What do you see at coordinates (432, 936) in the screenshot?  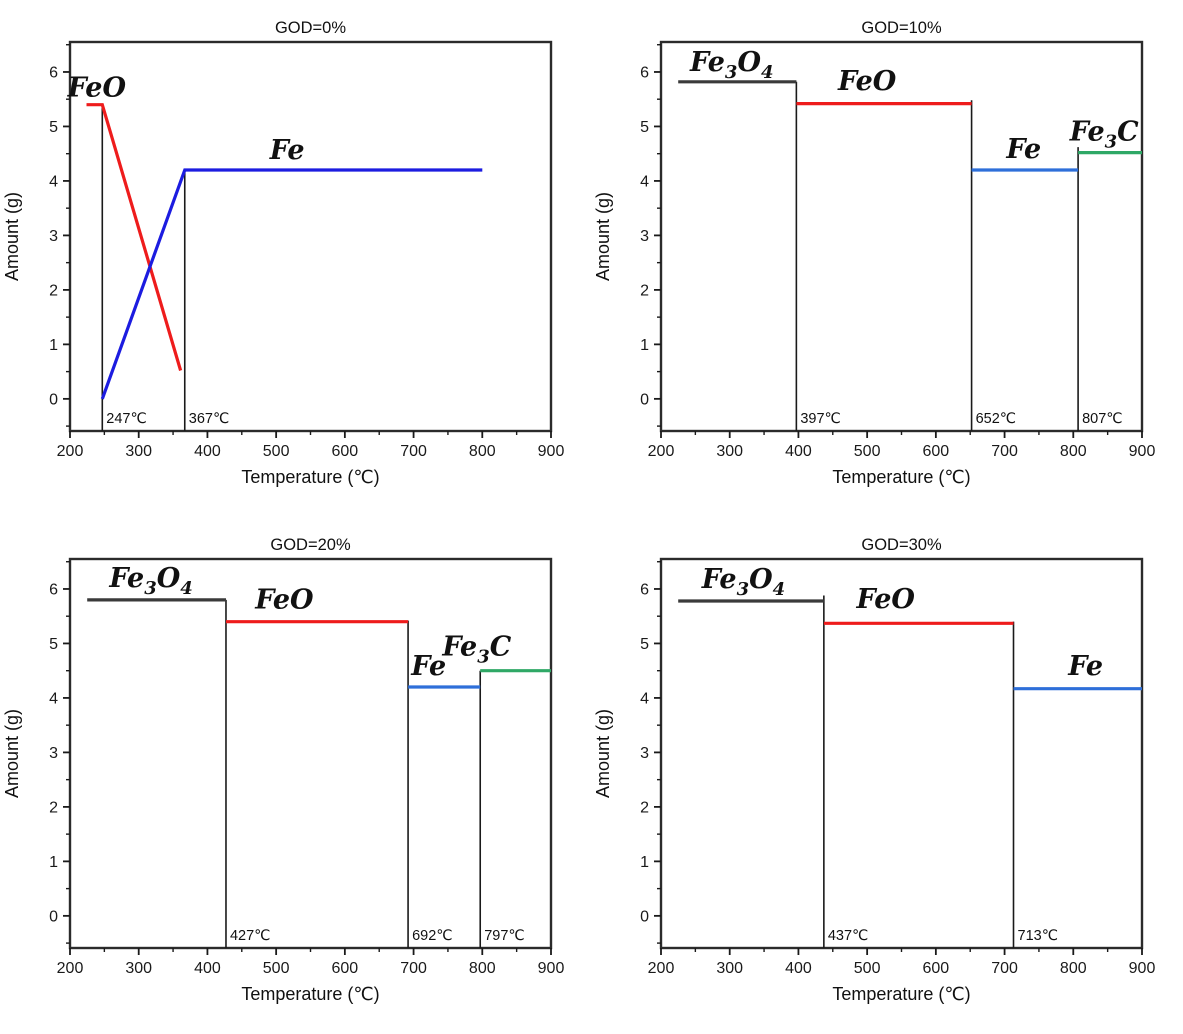 I see `transition-temp-label: 692℃` at bounding box center [432, 936].